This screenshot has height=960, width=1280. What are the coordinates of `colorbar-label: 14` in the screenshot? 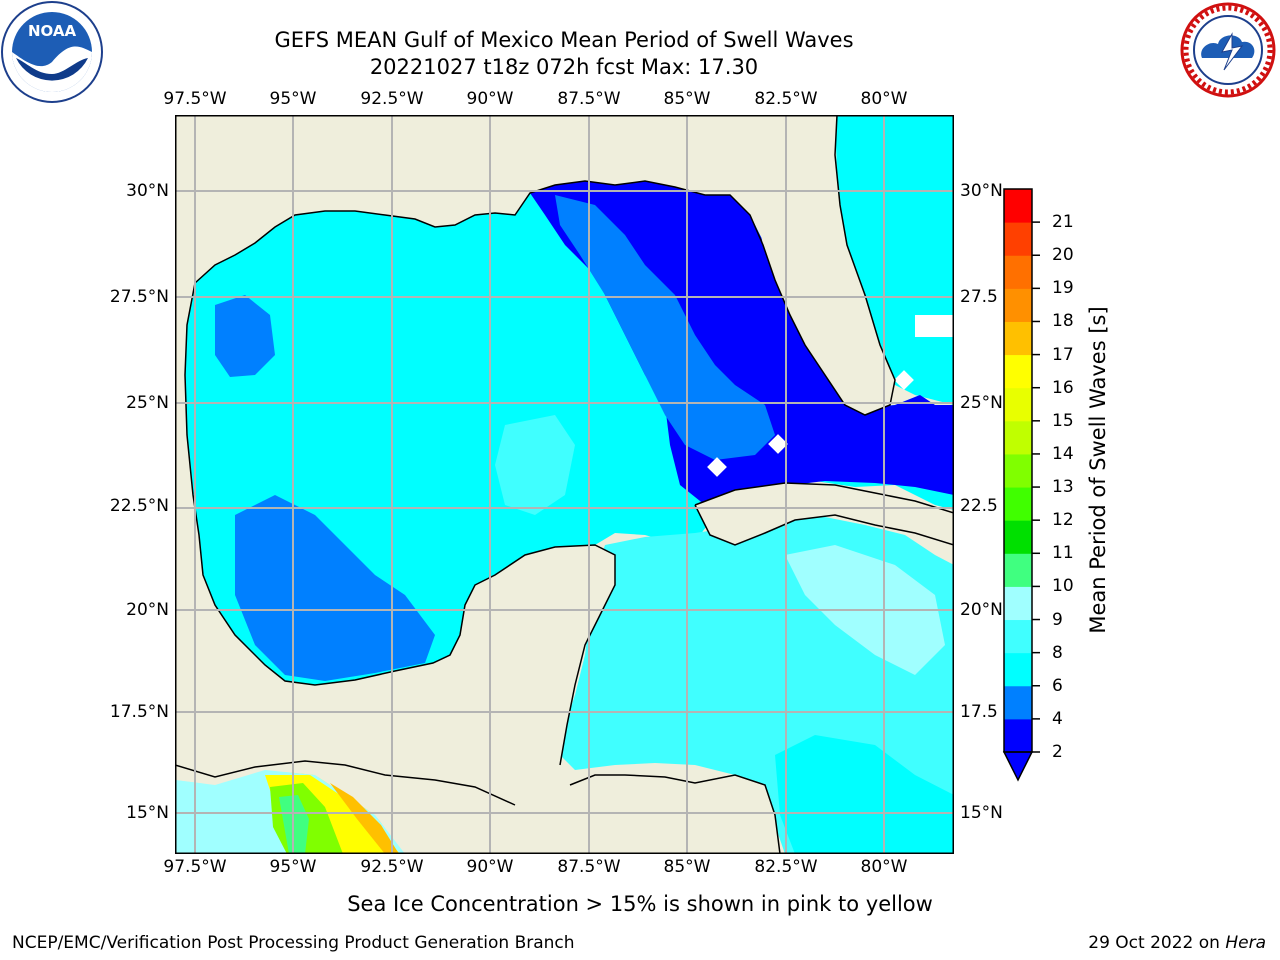 It's located at (1063, 453).